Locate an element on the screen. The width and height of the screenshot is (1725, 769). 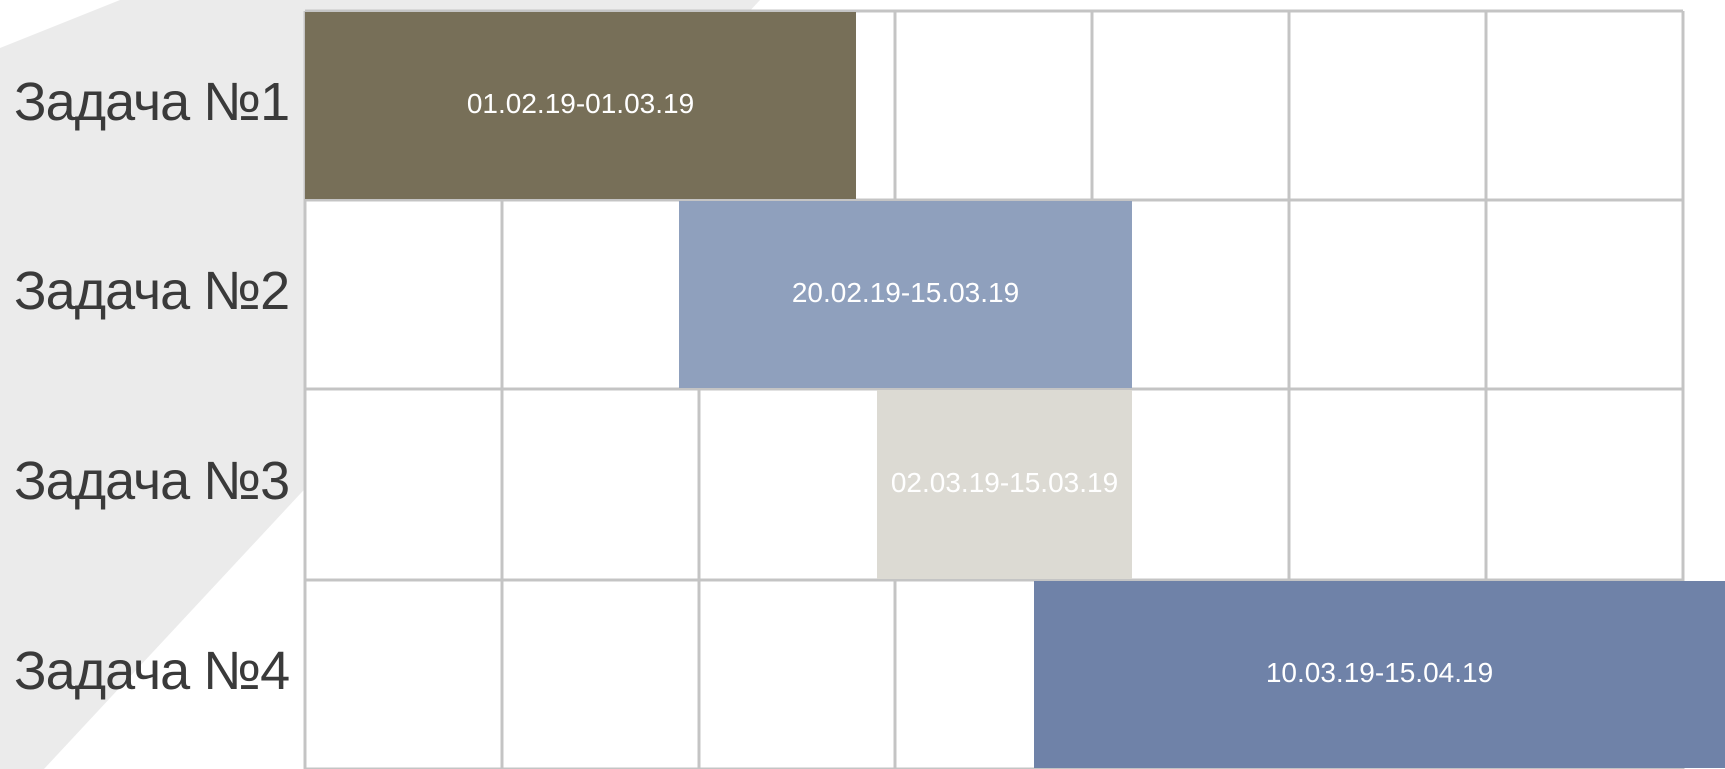
task-name: Задача №3 is located at coordinates (151, 481).